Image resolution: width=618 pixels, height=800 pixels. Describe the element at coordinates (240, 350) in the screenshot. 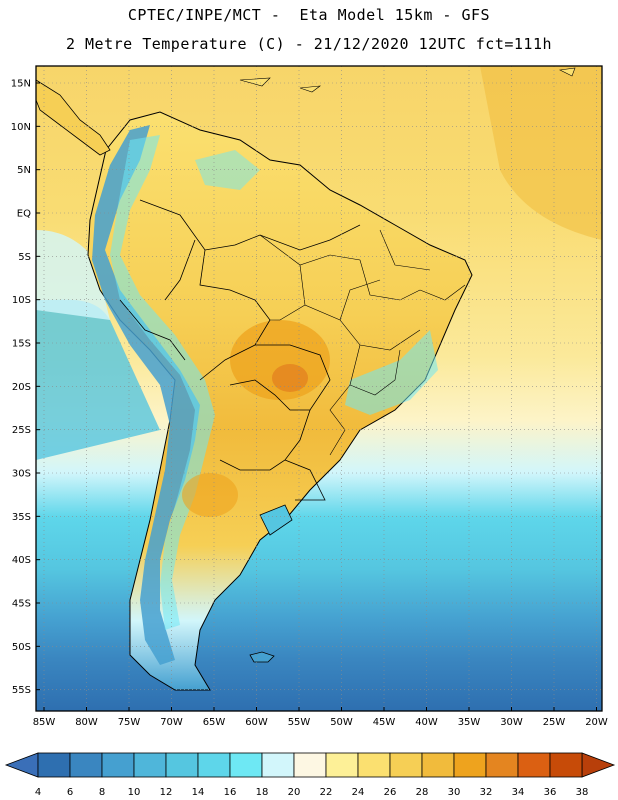

I see `country-borders` at that location.